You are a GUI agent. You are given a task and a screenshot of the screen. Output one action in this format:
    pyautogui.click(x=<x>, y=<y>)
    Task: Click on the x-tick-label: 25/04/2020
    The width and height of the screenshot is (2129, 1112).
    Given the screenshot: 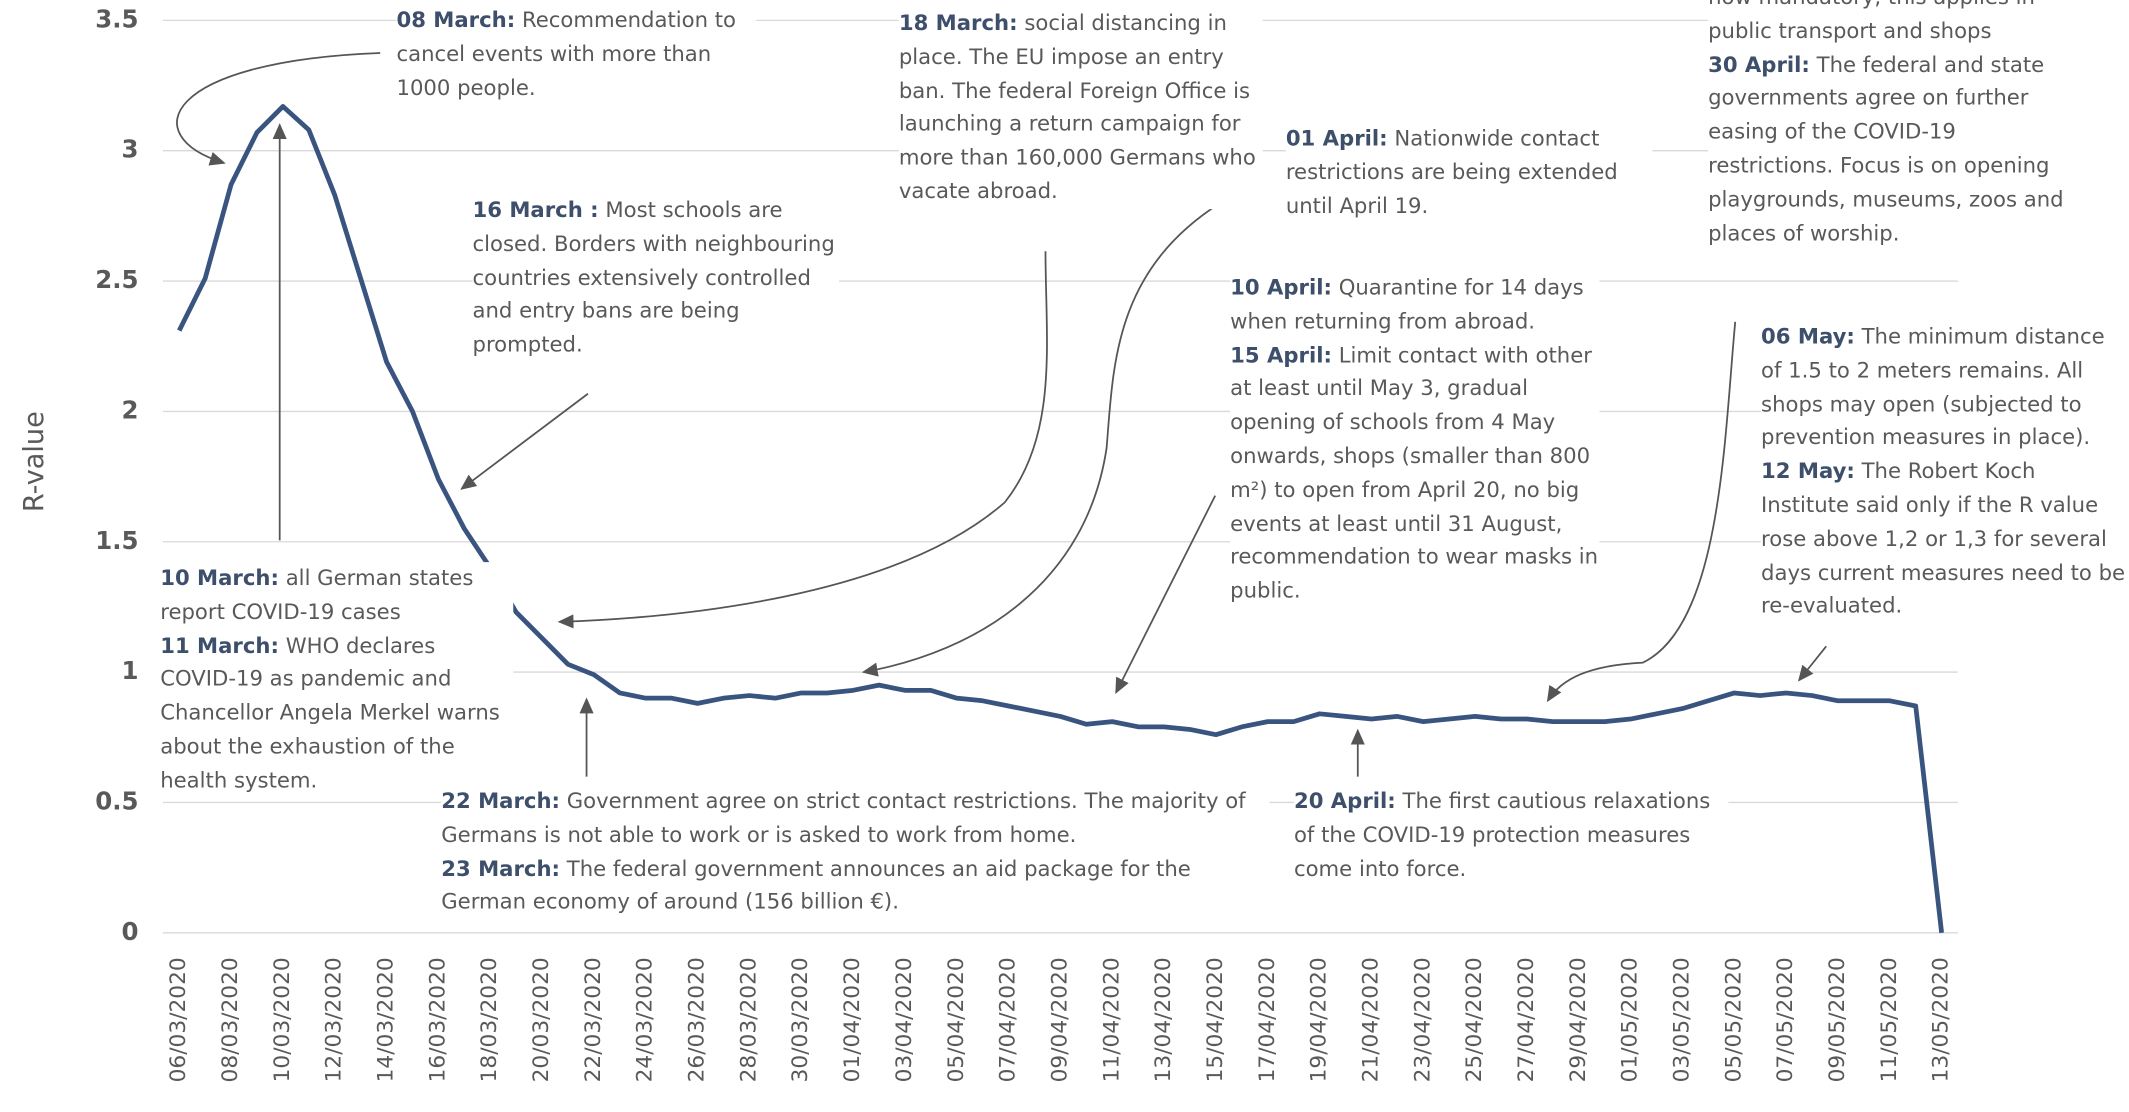 What is the action you would take?
    pyautogui.click(x=1474, y=1019)
    